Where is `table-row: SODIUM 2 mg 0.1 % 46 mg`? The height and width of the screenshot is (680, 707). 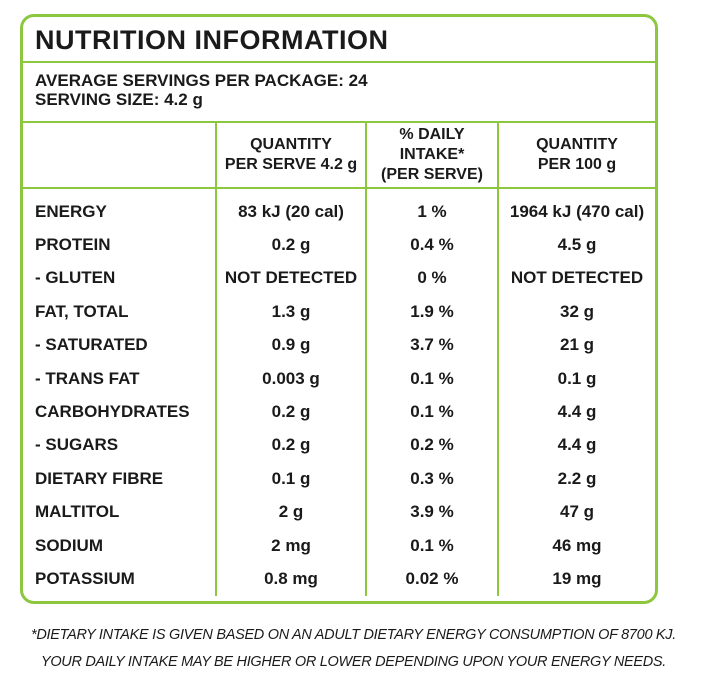 table-row: SODIUM 2 mg 0.1 % 46 mg is located at coordinates (339, 545).